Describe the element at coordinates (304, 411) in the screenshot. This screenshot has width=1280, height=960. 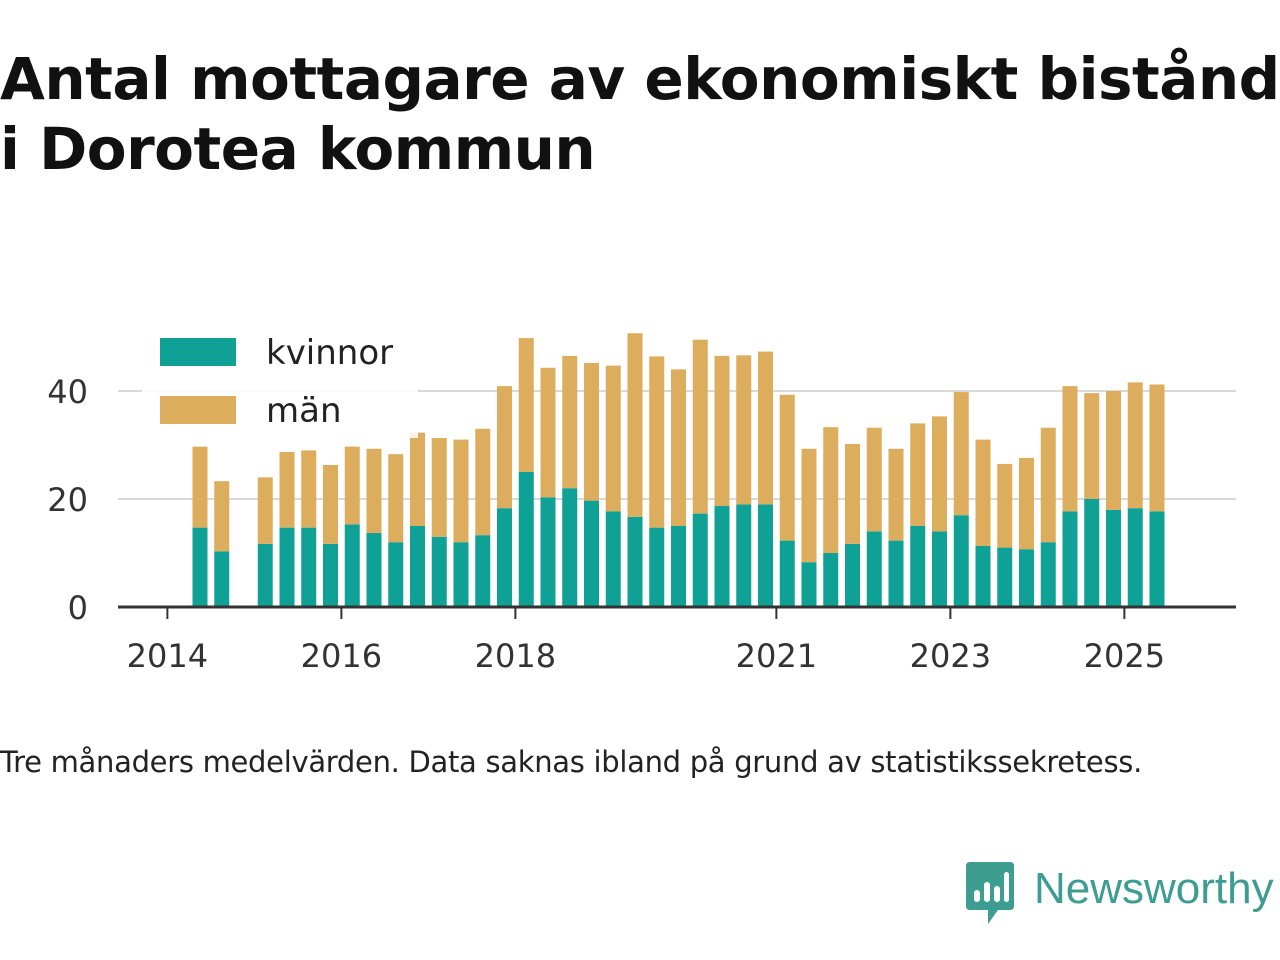
I see `legend-label: män` at that location.